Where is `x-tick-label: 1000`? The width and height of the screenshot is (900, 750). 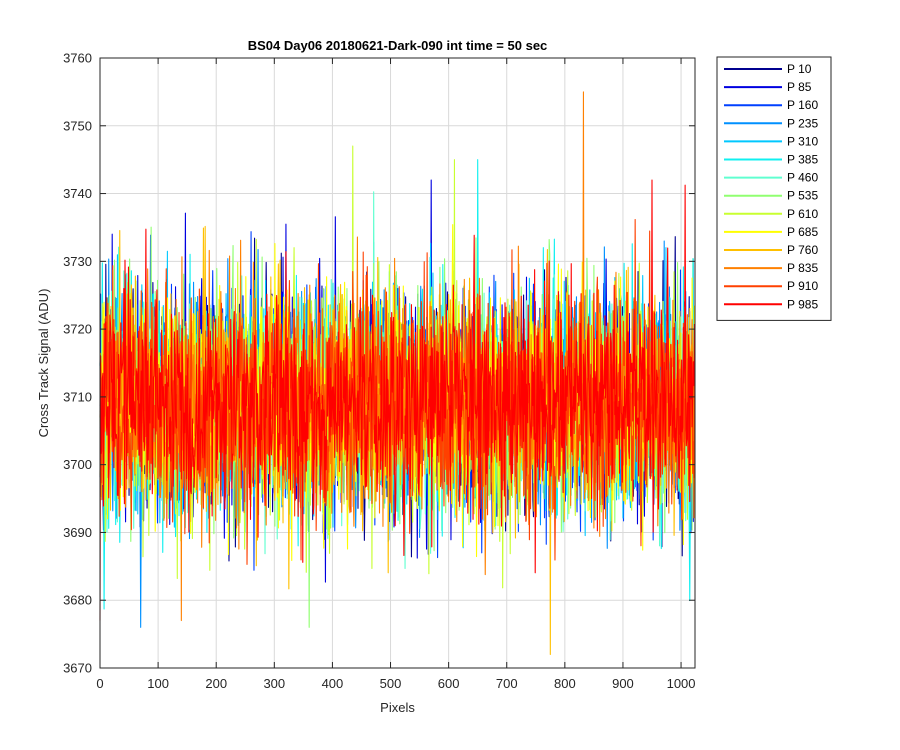
x-tick-label: 1000 is located at coordinates (681, 683).